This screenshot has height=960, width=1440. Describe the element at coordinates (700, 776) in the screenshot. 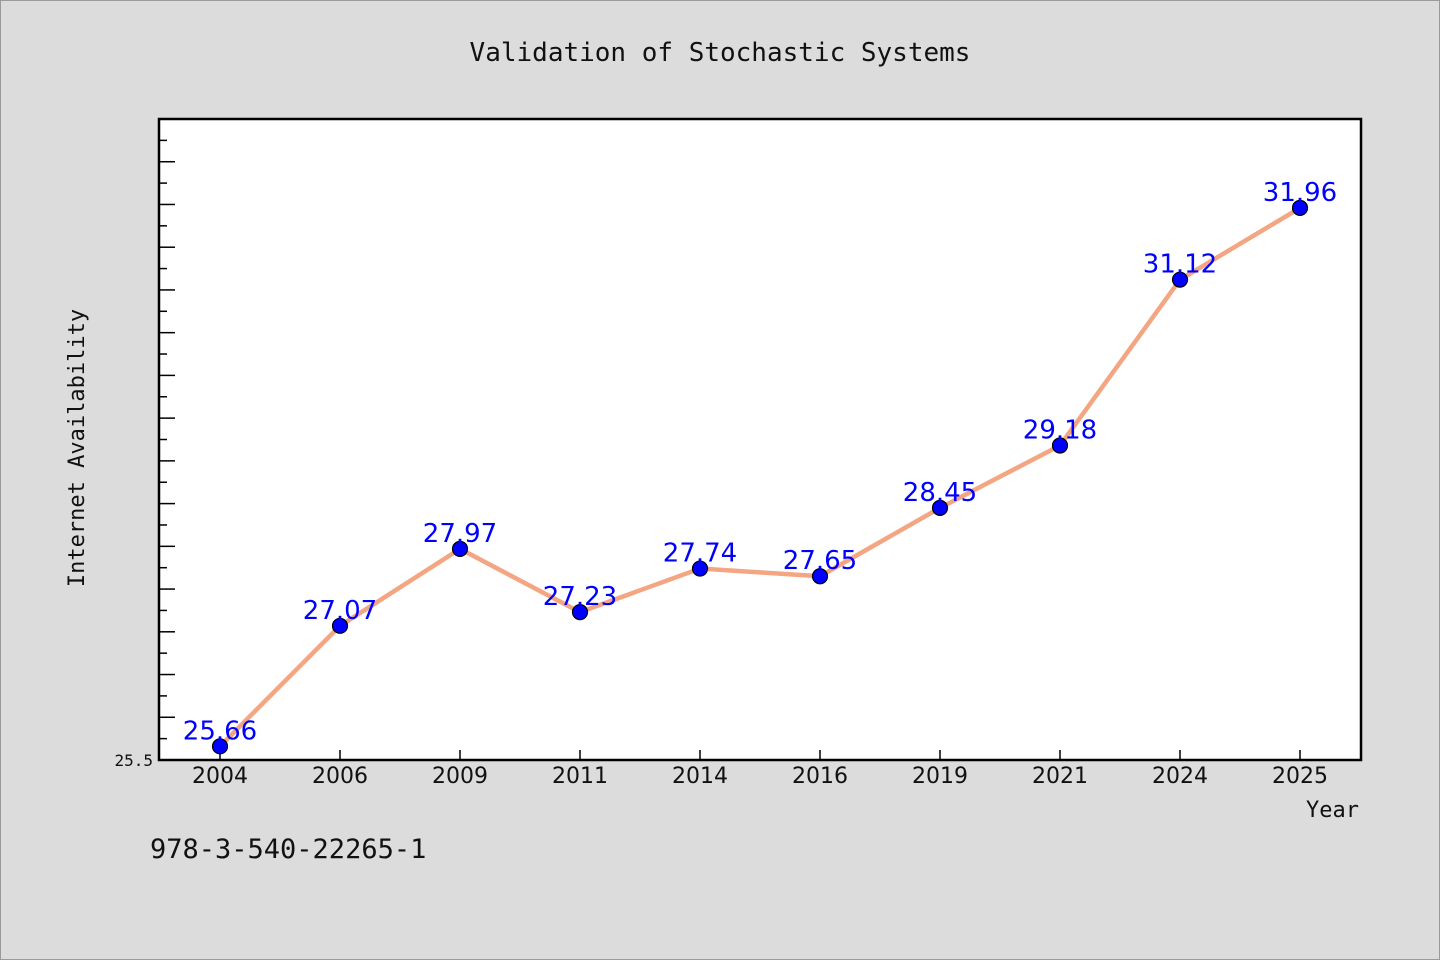

I see `x-tick-label: 2014` at that location.